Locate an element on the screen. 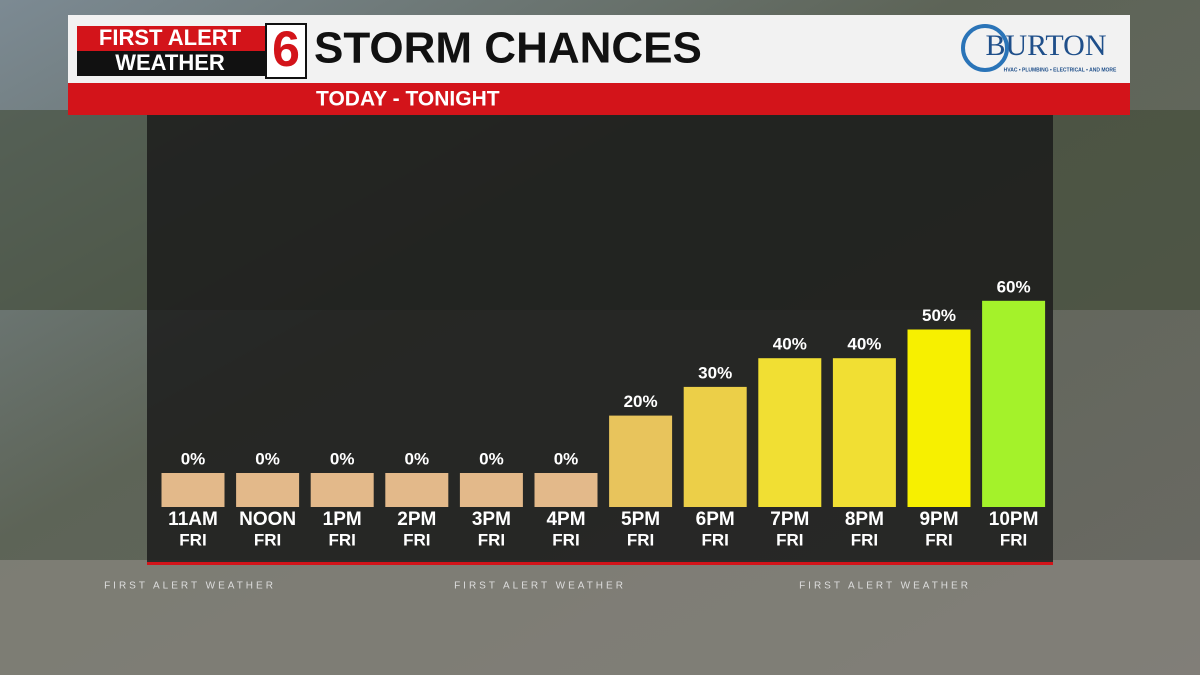 The image size is (1200, 675). x-tick-label: 3PM is located at coordinates (491, 519).